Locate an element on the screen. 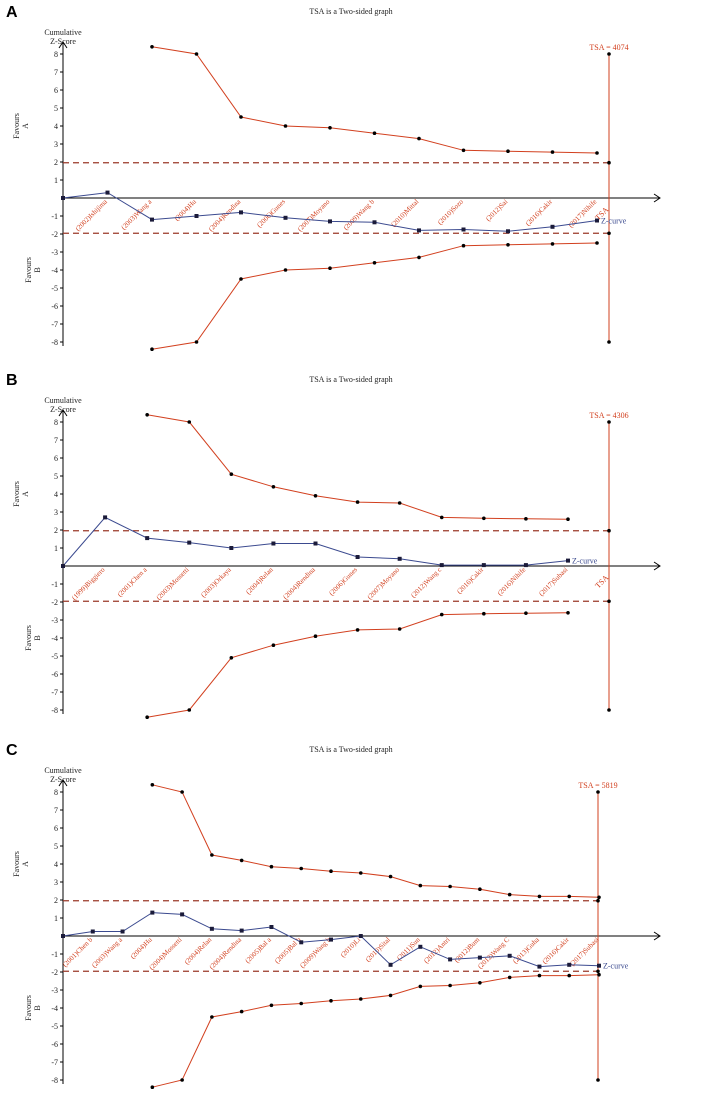  panel-b-tsa-axis-label: TSA is located at coordinates (601, 581).